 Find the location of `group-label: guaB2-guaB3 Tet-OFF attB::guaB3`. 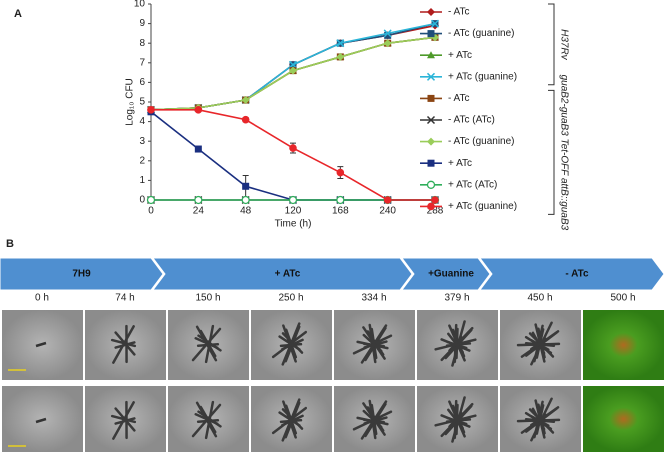

group-label: guaB2-guaB3 Tet-OFF attB::guaB3 is located at coordinates (563, 153).